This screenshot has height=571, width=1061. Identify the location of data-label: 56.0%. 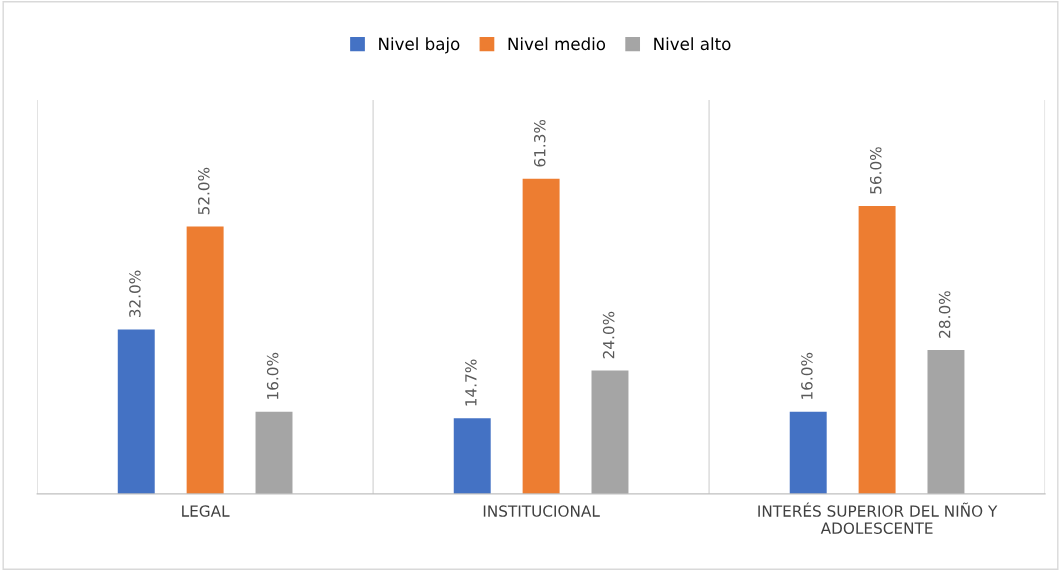
(875, 170).